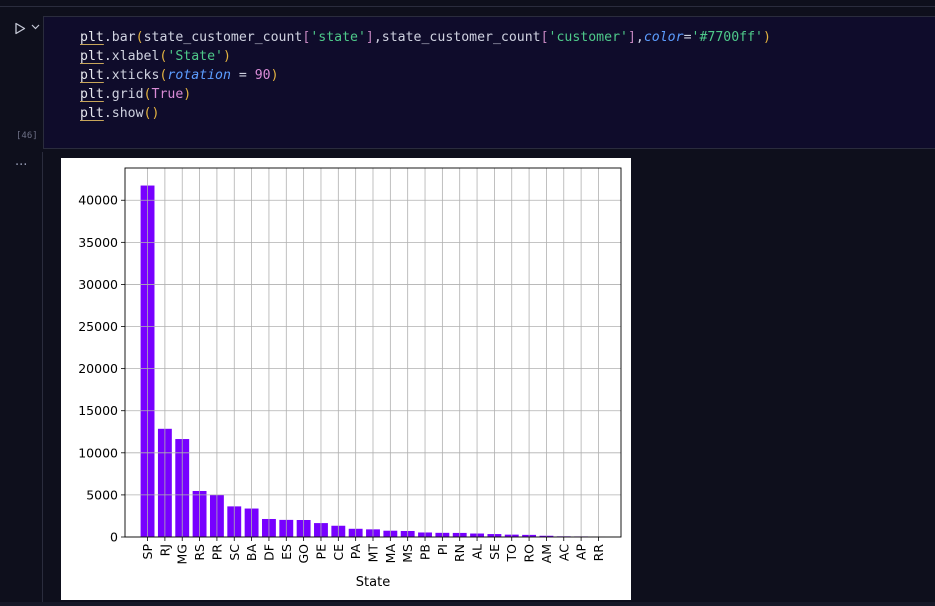  I want to click on y-tick-label: 30000, so click(98, 284).